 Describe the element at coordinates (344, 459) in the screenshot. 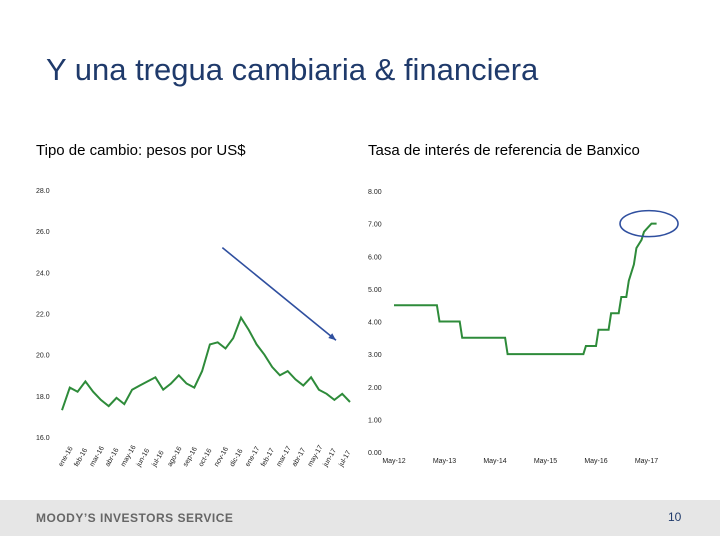

I see `x-tick-label: jul-17` at that location.